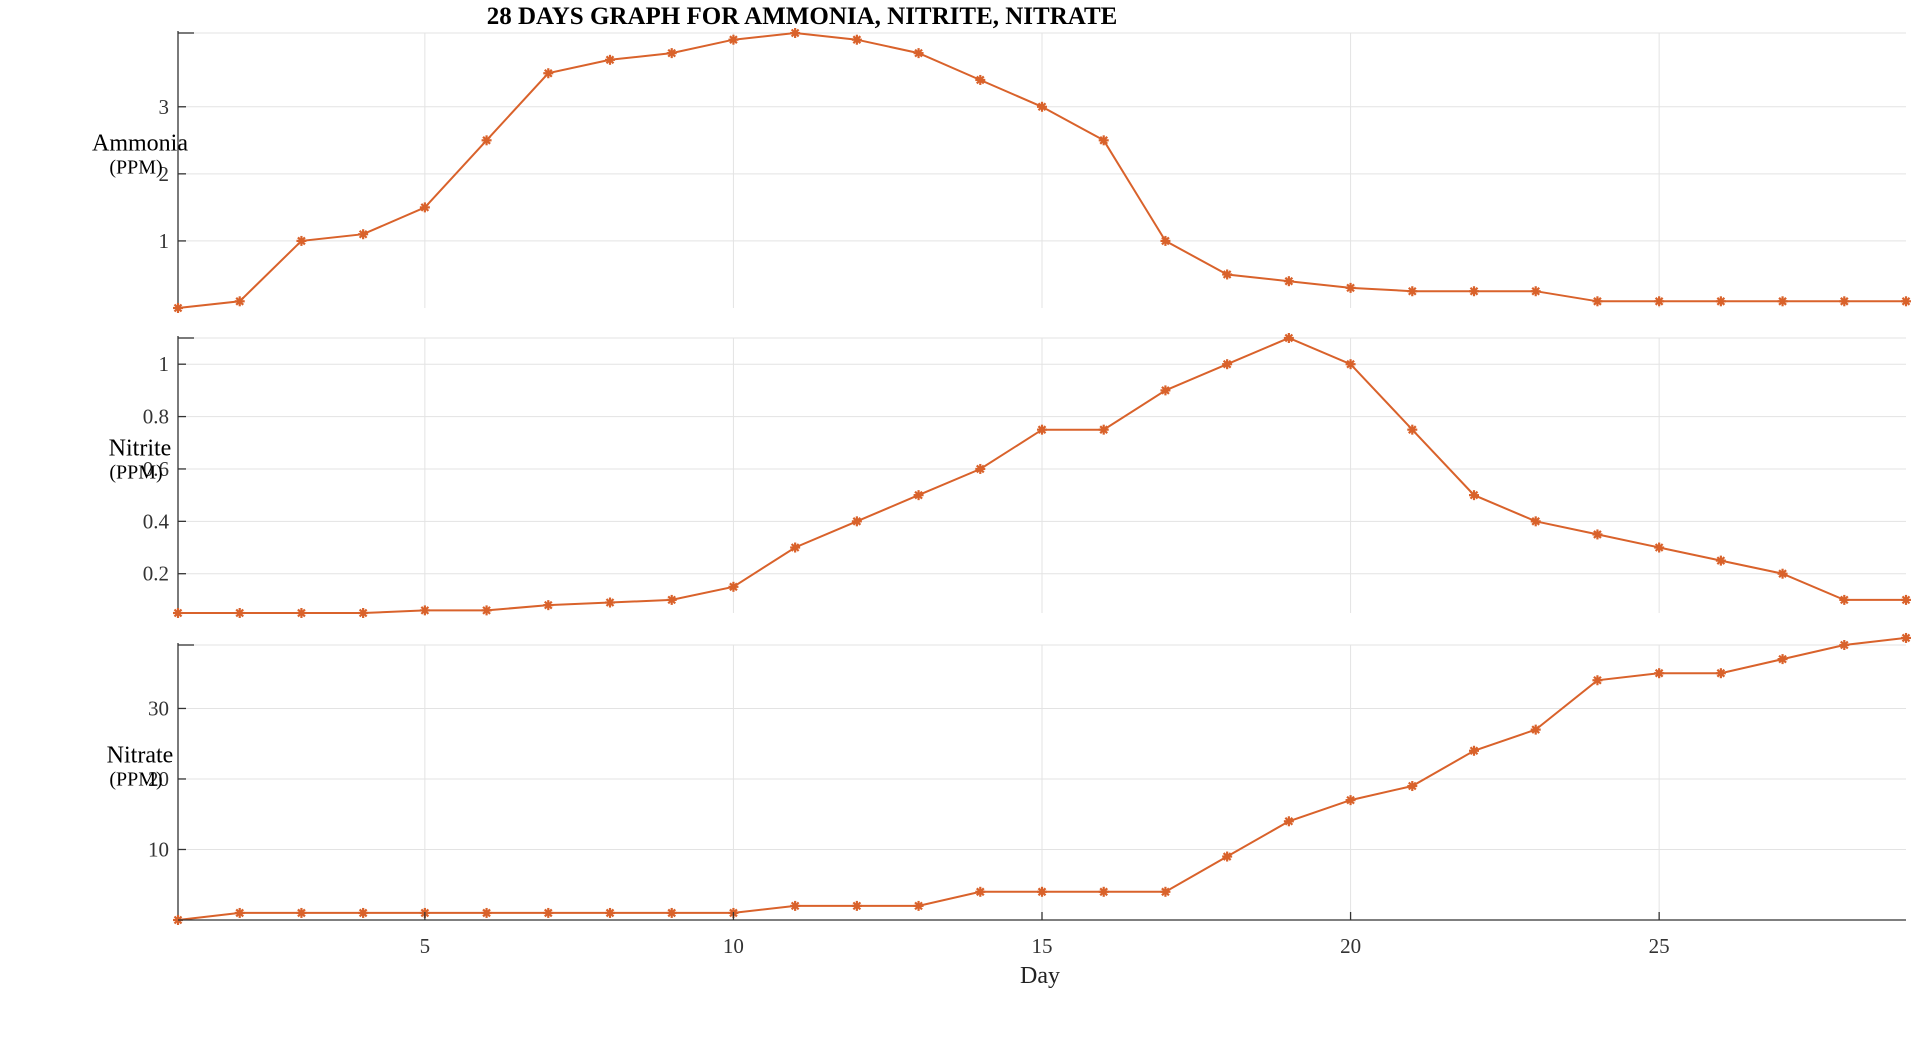 This screenshot has width=1914, height=1047. What do you see at coordinates (156, 469) in the screenshot?
I see `y-tick-label: 0.6` at bounding box center [156, 469].